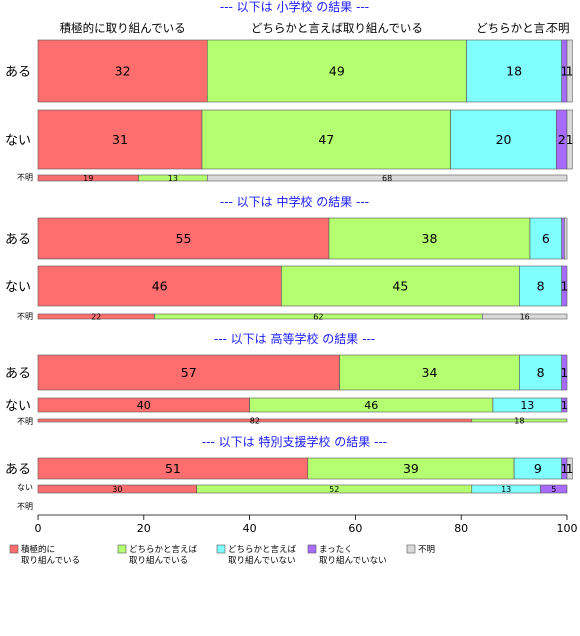 The image size is (580, 636). Describe the element at coordinates (88, 178) in the screenshot. I see `data-label: 19` at that location.